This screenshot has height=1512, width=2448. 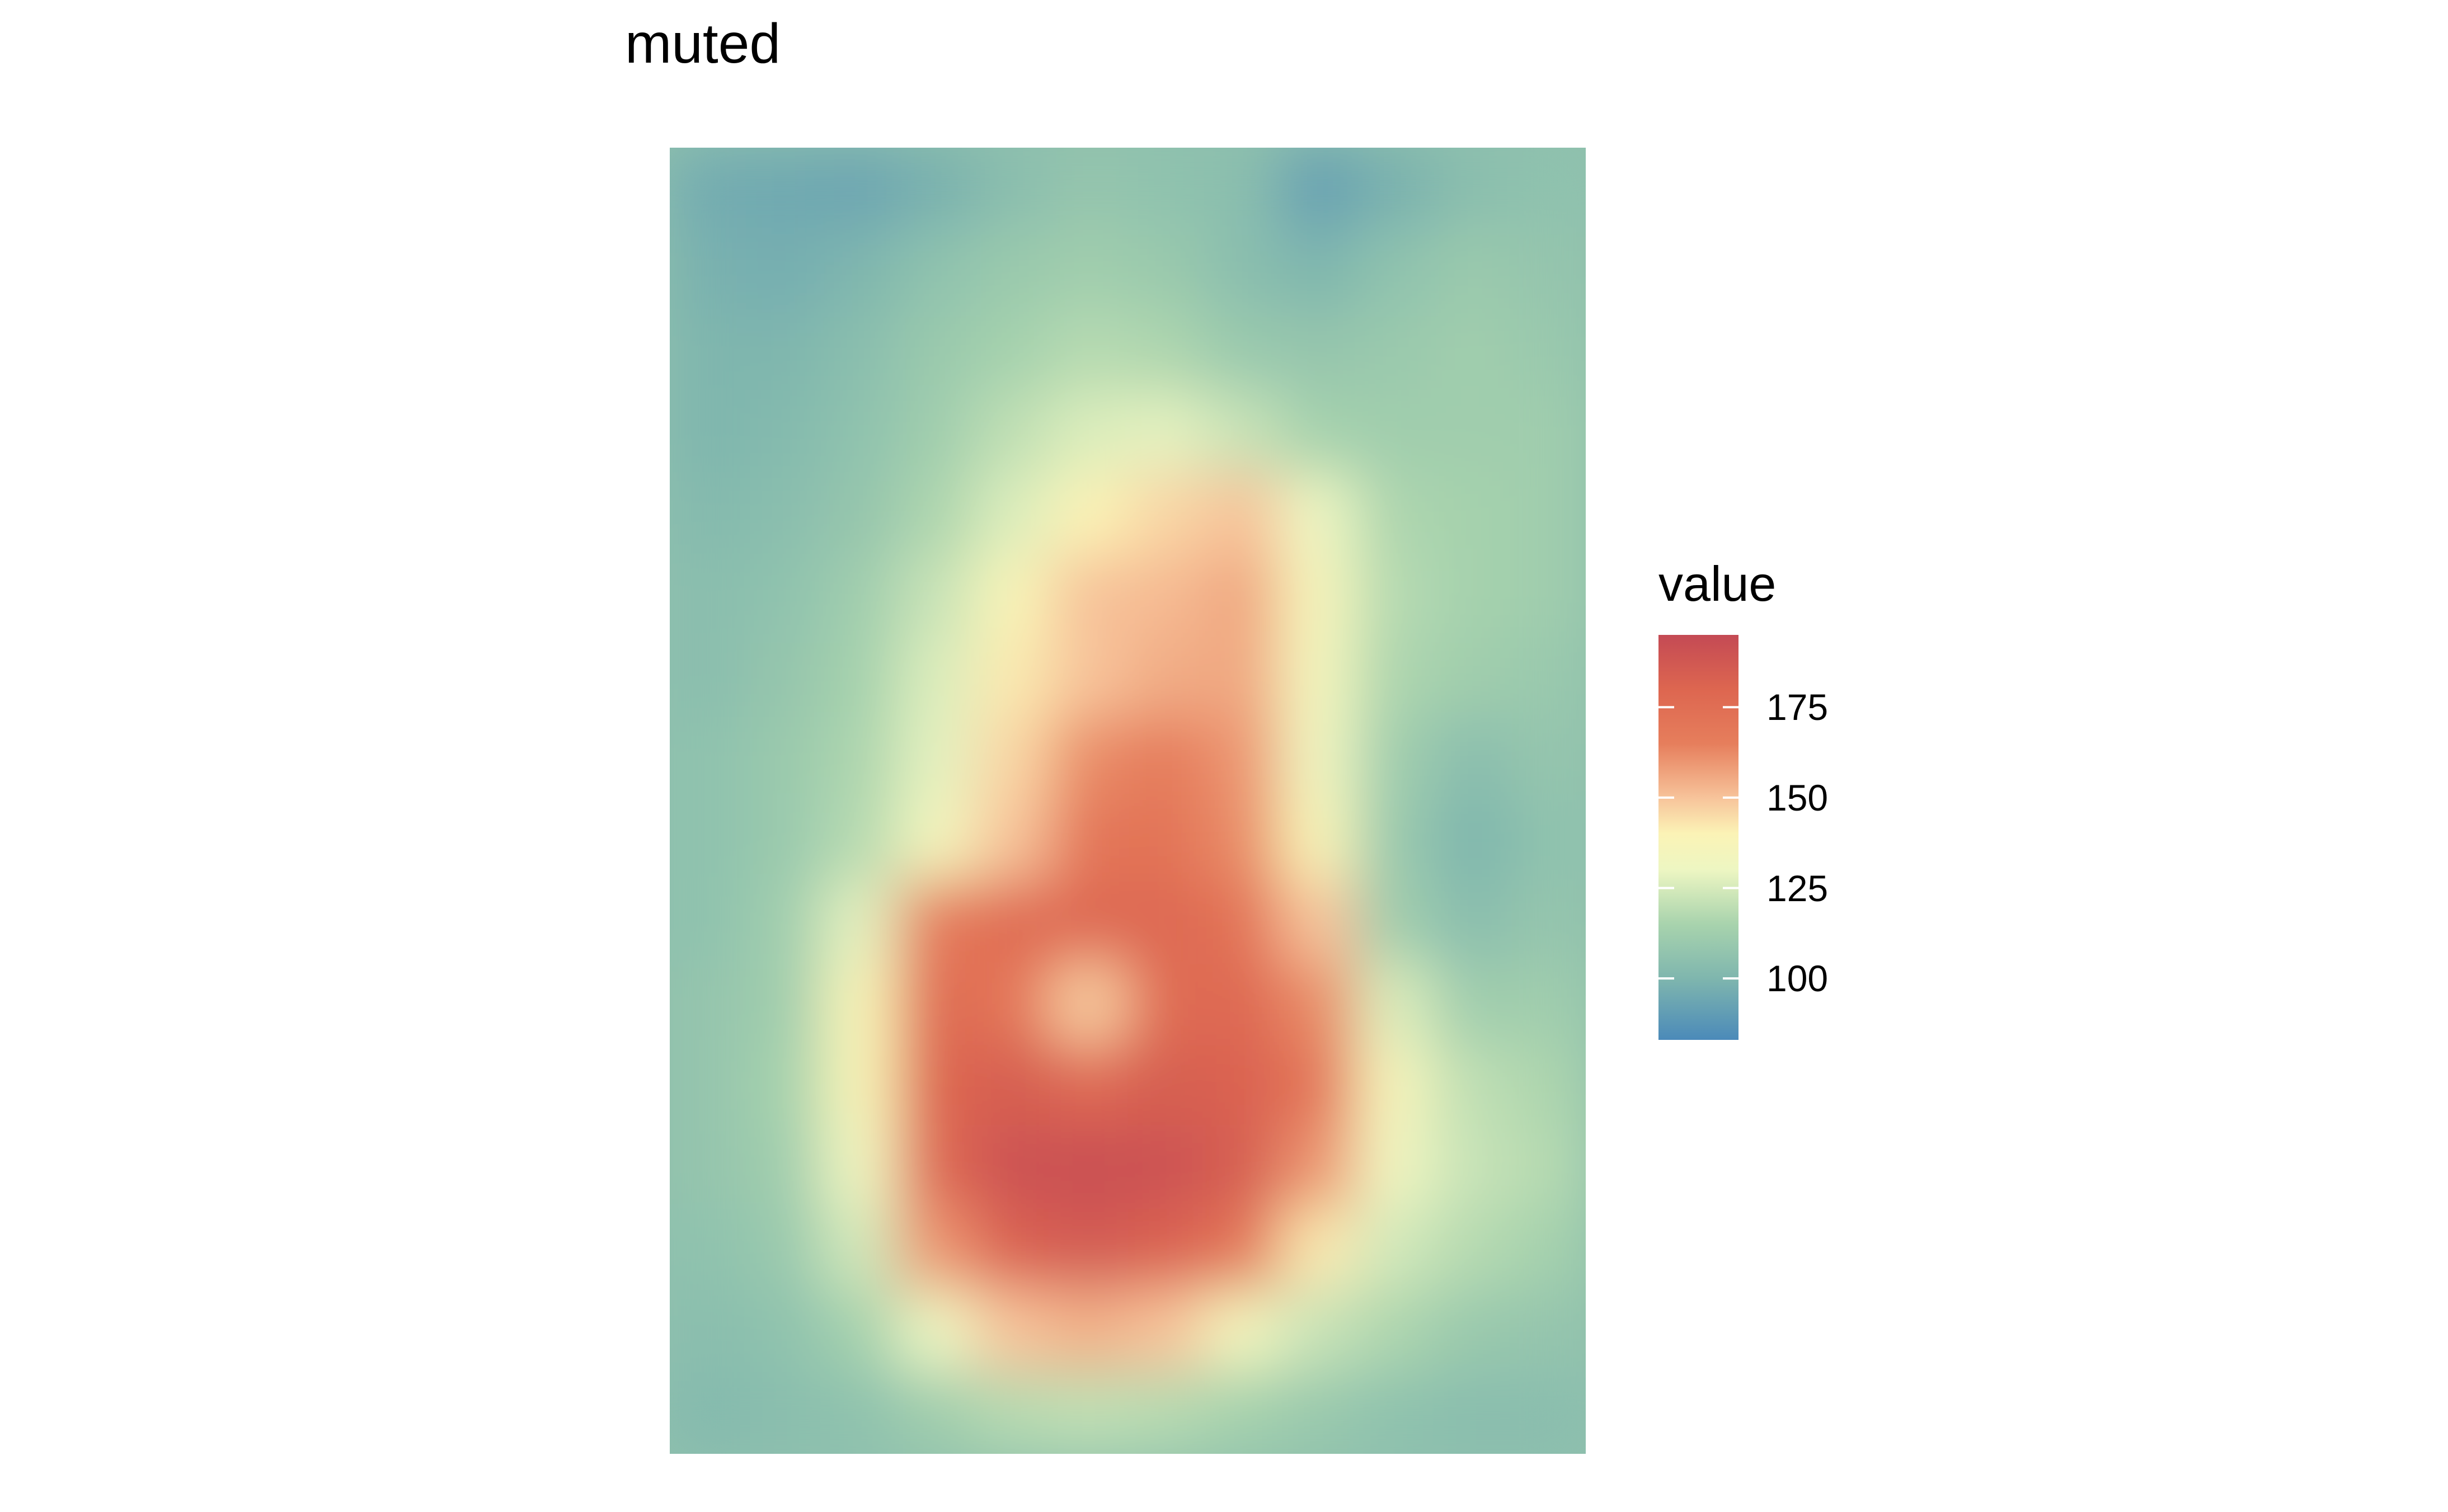 I want to click on chart-title: muted, so click(x=703, y=44).